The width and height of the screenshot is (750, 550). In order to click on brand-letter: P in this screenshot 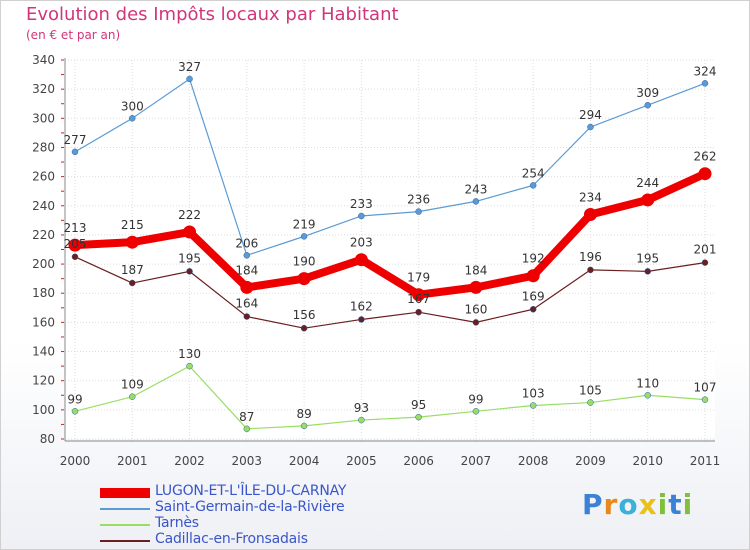, I will do `click(593, 504)`.